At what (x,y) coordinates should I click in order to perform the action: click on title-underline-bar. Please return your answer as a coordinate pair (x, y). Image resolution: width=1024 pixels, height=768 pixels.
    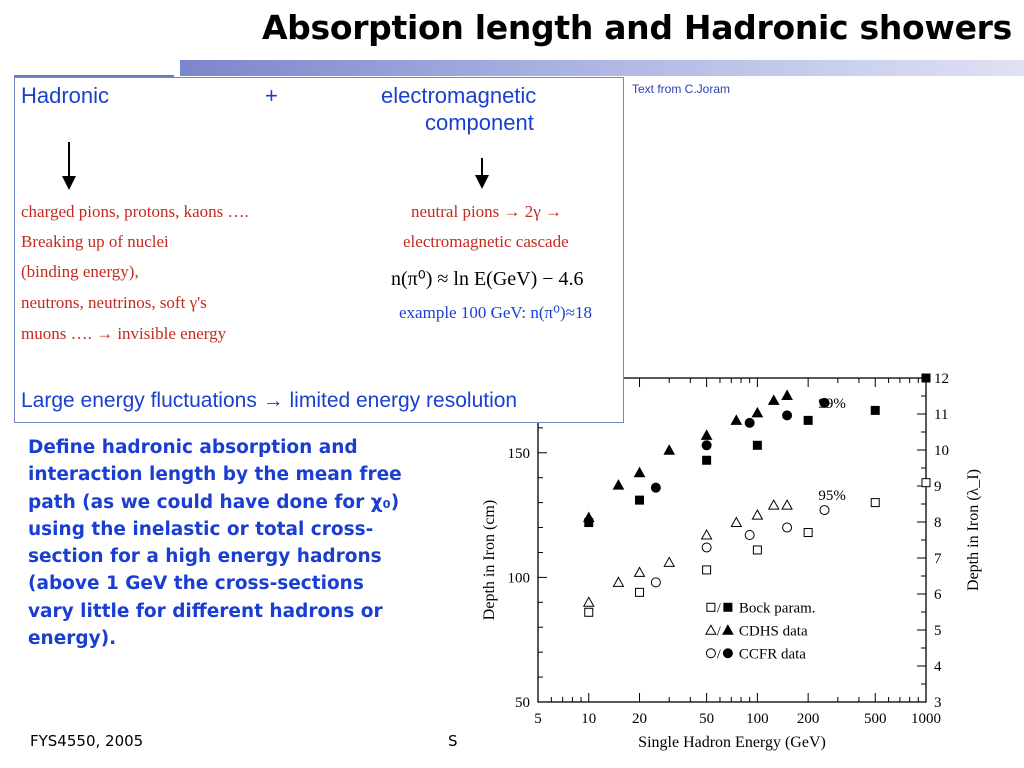
    Looking at the image, I should click on (602, 68).